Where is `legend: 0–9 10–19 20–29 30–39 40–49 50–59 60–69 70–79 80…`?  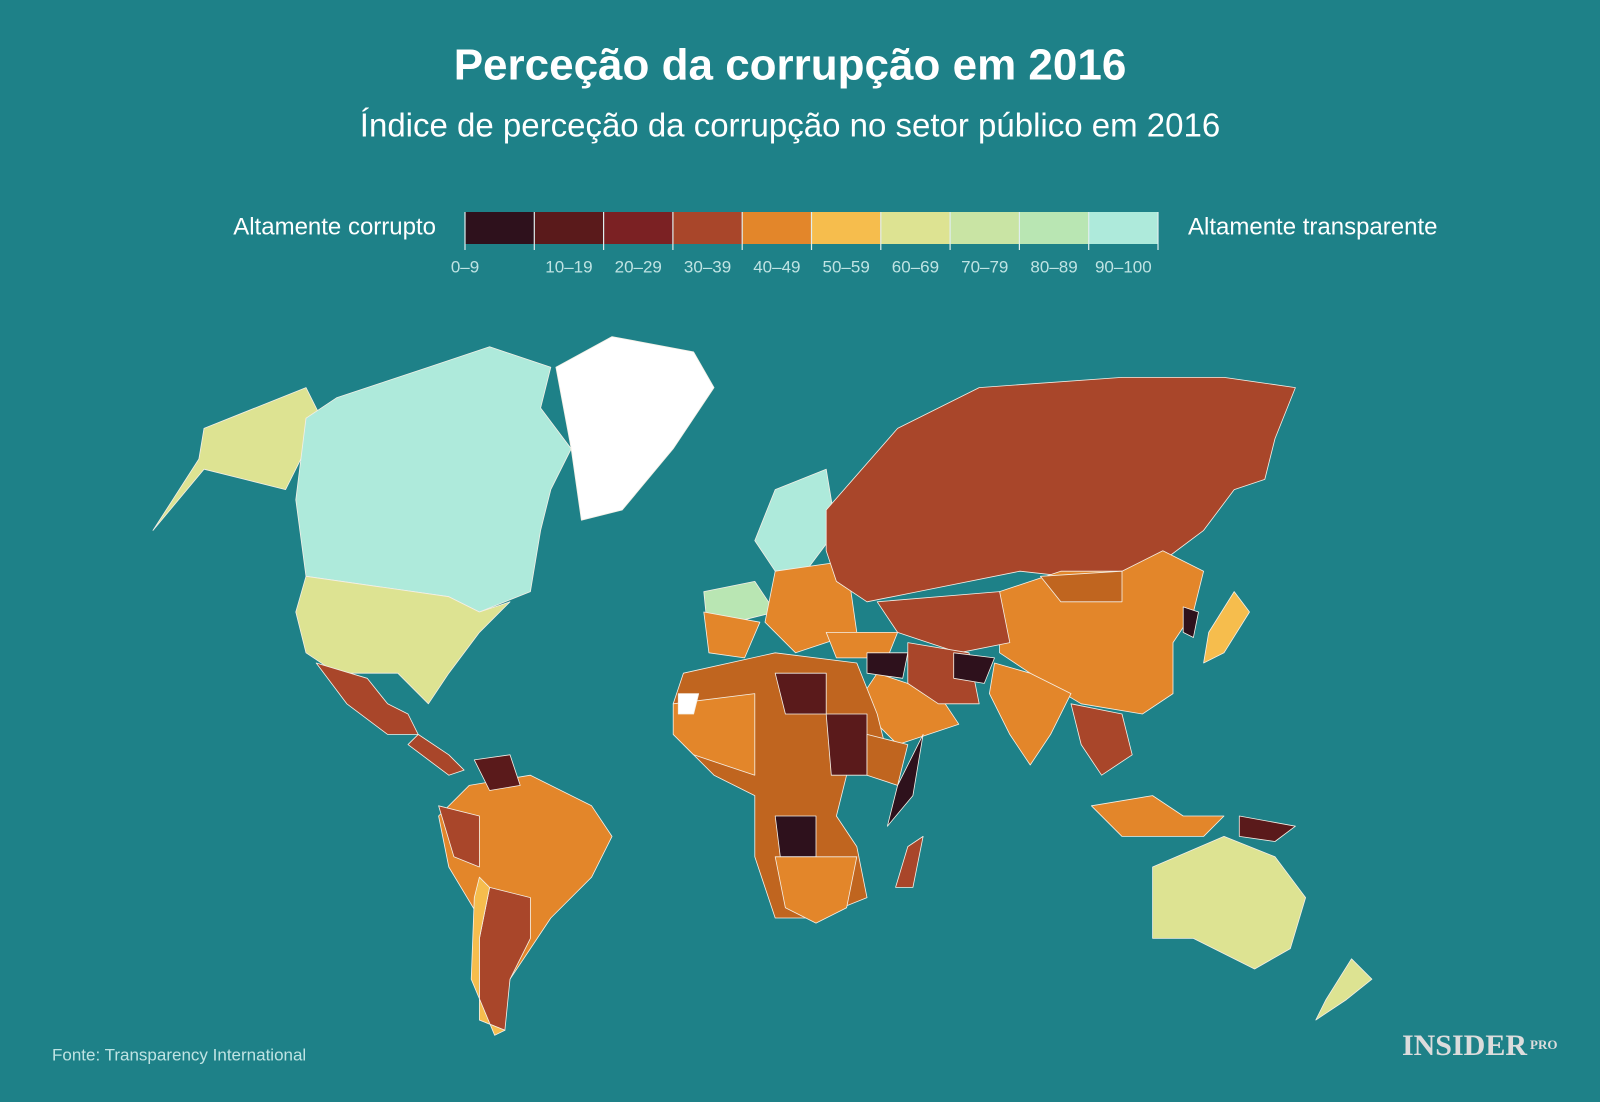
legend: 0–9 10–19 20–29 30–39 40–49 50–59 60–69 70–79 80… is located at coordinates (805, 244).